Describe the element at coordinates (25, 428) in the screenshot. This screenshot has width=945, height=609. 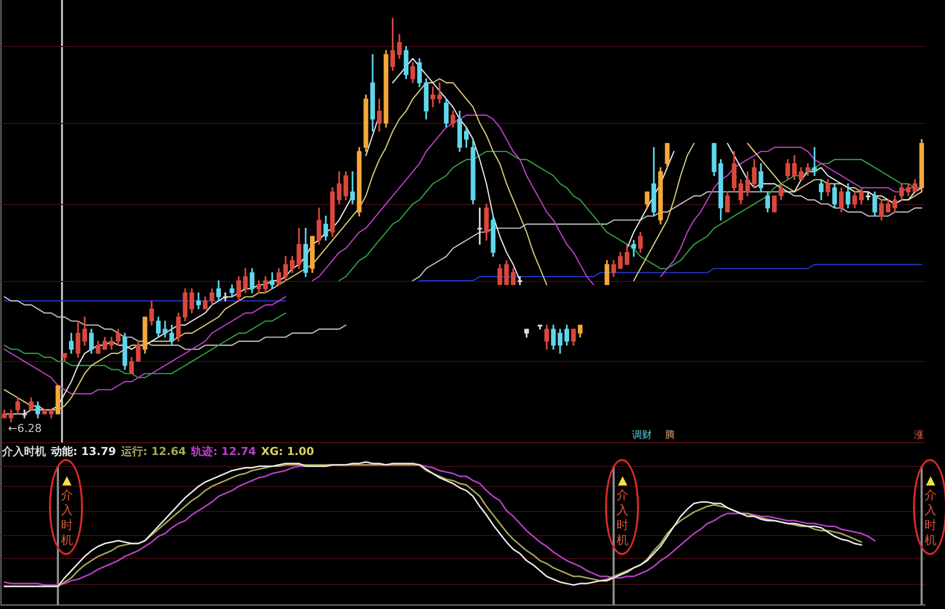
I see `annotation: ←6.28` at that location.